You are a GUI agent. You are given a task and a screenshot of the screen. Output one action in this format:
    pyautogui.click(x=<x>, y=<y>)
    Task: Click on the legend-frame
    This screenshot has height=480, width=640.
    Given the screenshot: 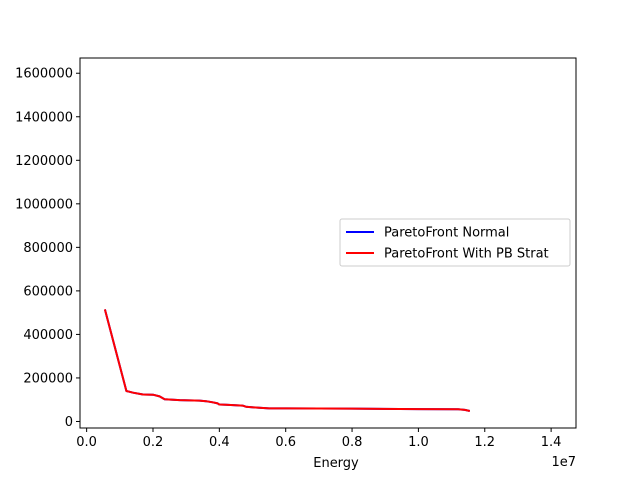 What is the action you would take?
    pyautogui.click(x=455, y=242)
    